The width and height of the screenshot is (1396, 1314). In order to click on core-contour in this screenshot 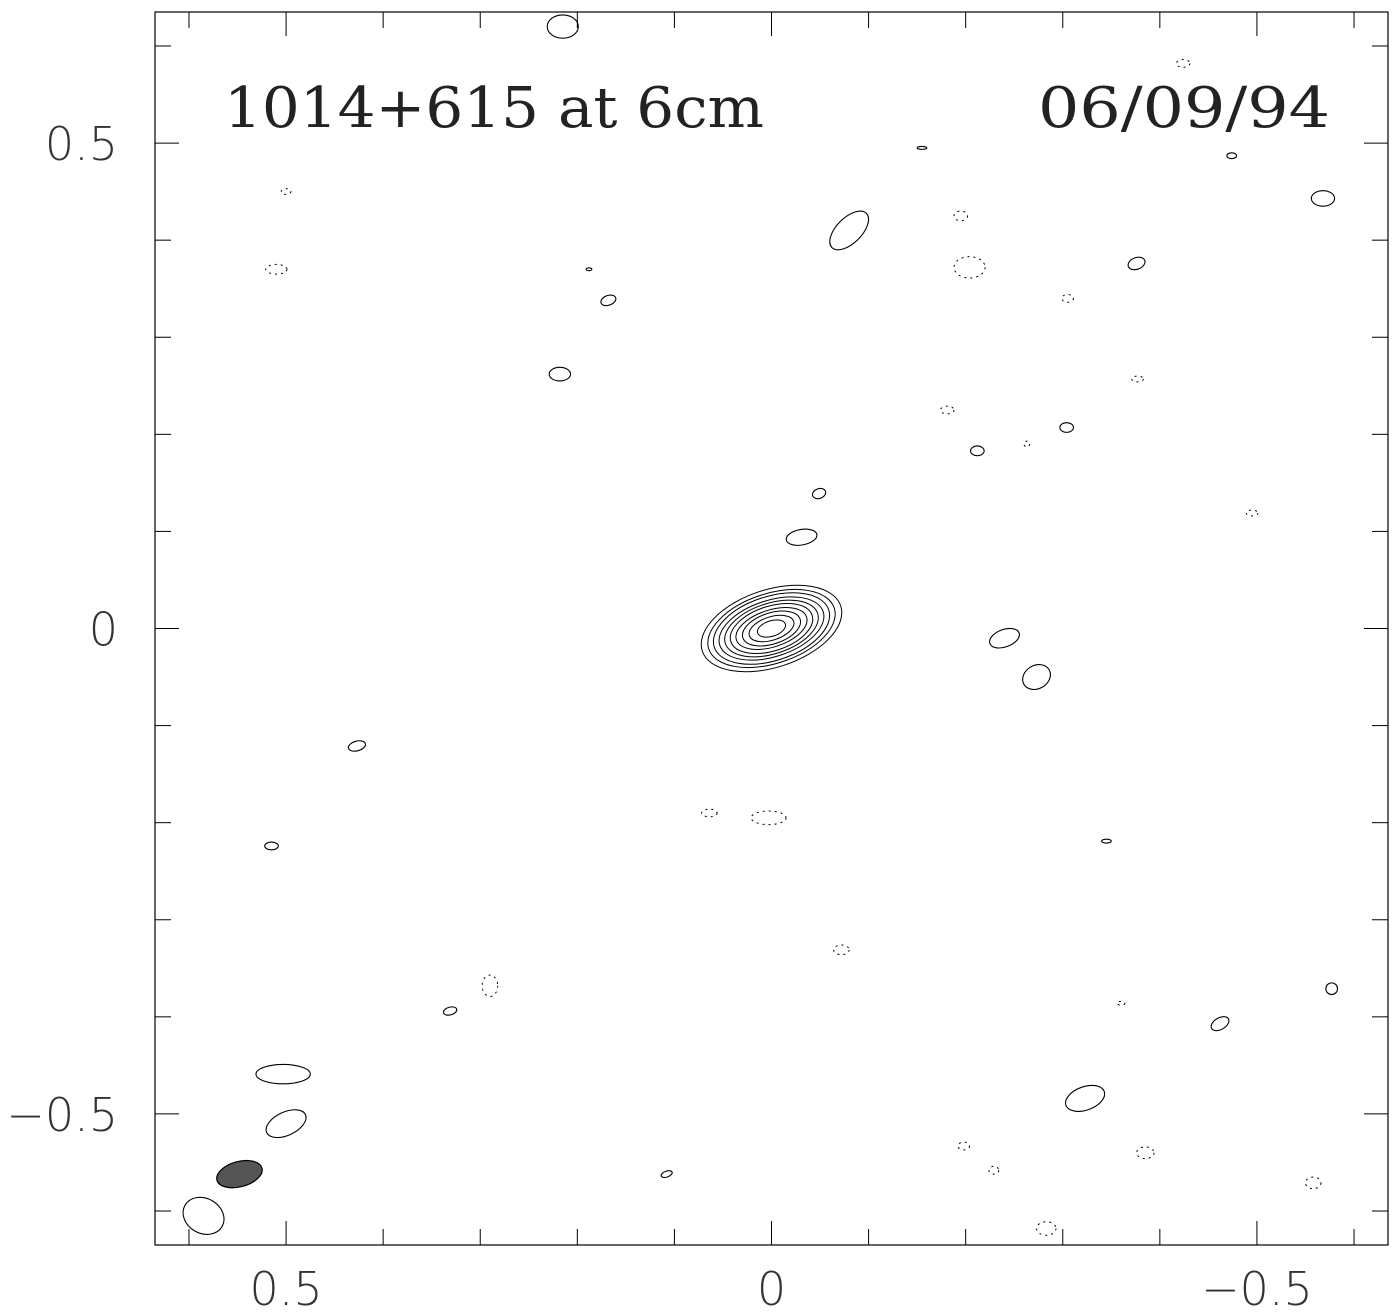, I will do `click(771, 628)`.